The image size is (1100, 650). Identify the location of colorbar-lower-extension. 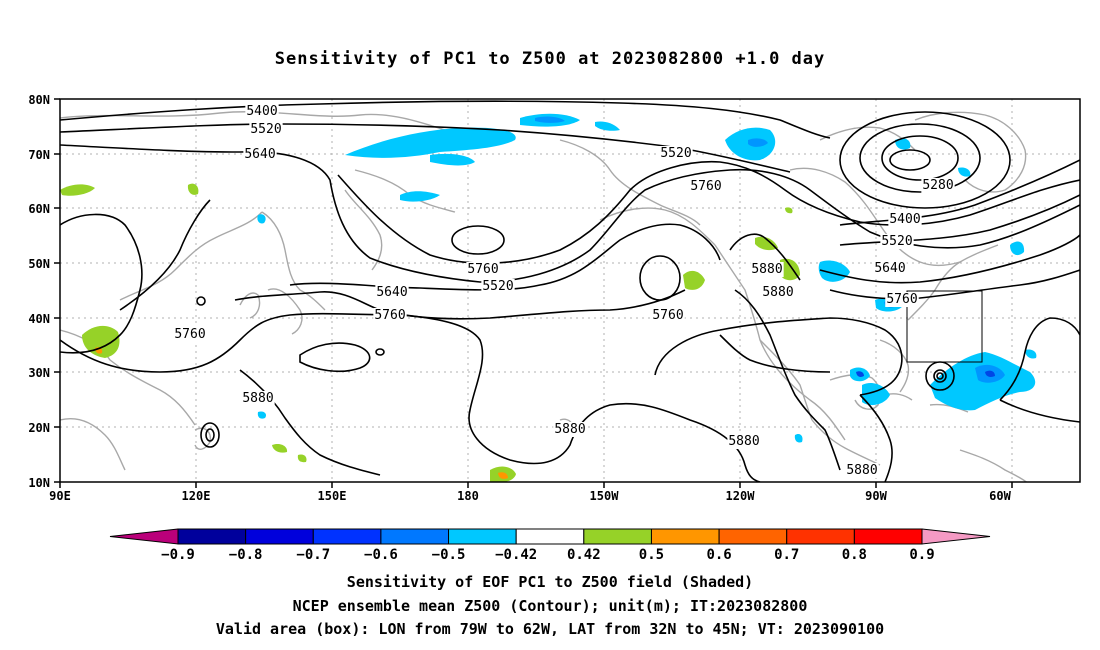
(144, 536).